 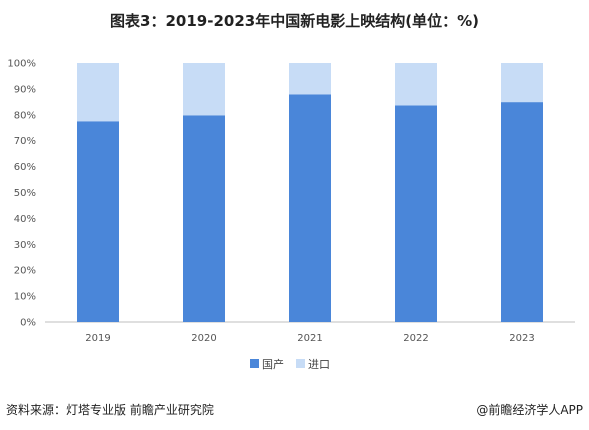 What do you see at coordinates (25, 245) in the screenshot?
I see `y-tick-label: 30%` at bounding box center [25, 245].